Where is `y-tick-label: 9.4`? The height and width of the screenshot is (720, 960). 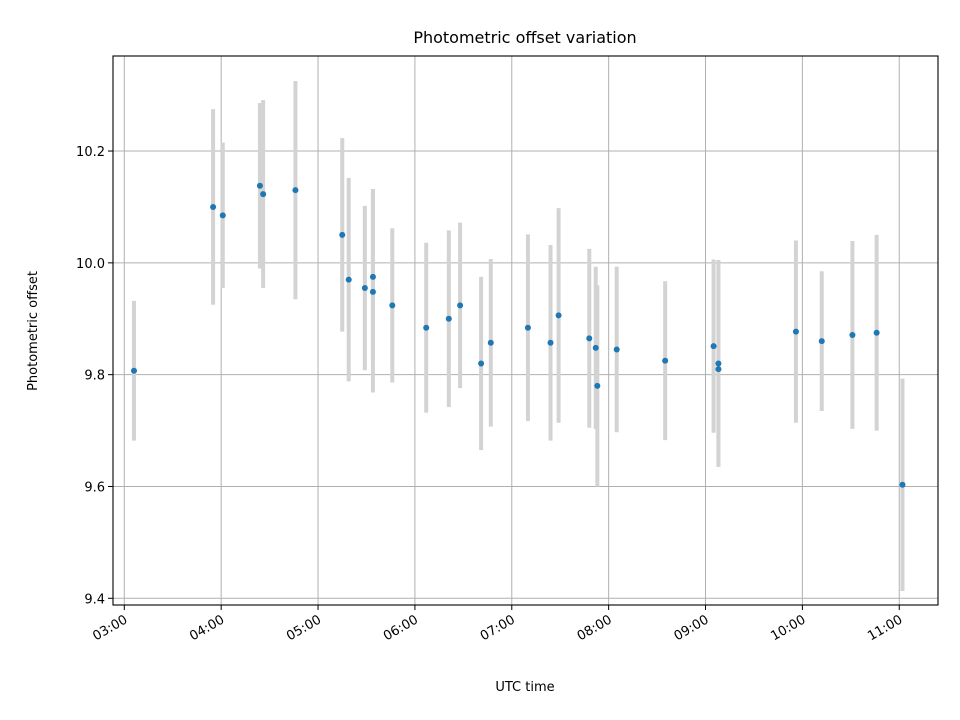
y-tick-label: 9.4 is located at coordinates (94, 599).